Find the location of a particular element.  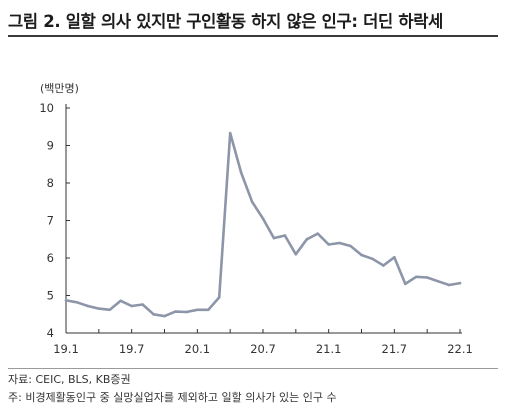

y-tick-label: 9 is located at coordinates (50, 146).